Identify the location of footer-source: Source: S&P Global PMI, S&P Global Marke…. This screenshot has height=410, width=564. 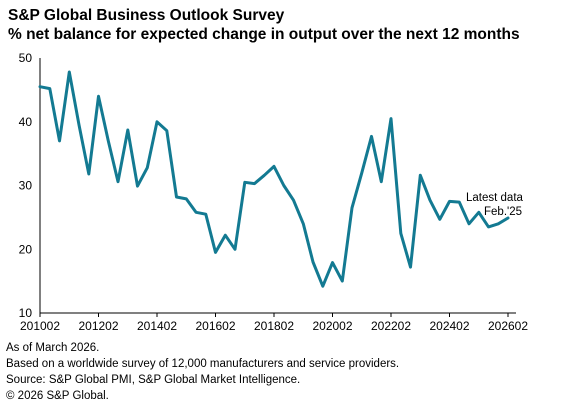
(153, 380).